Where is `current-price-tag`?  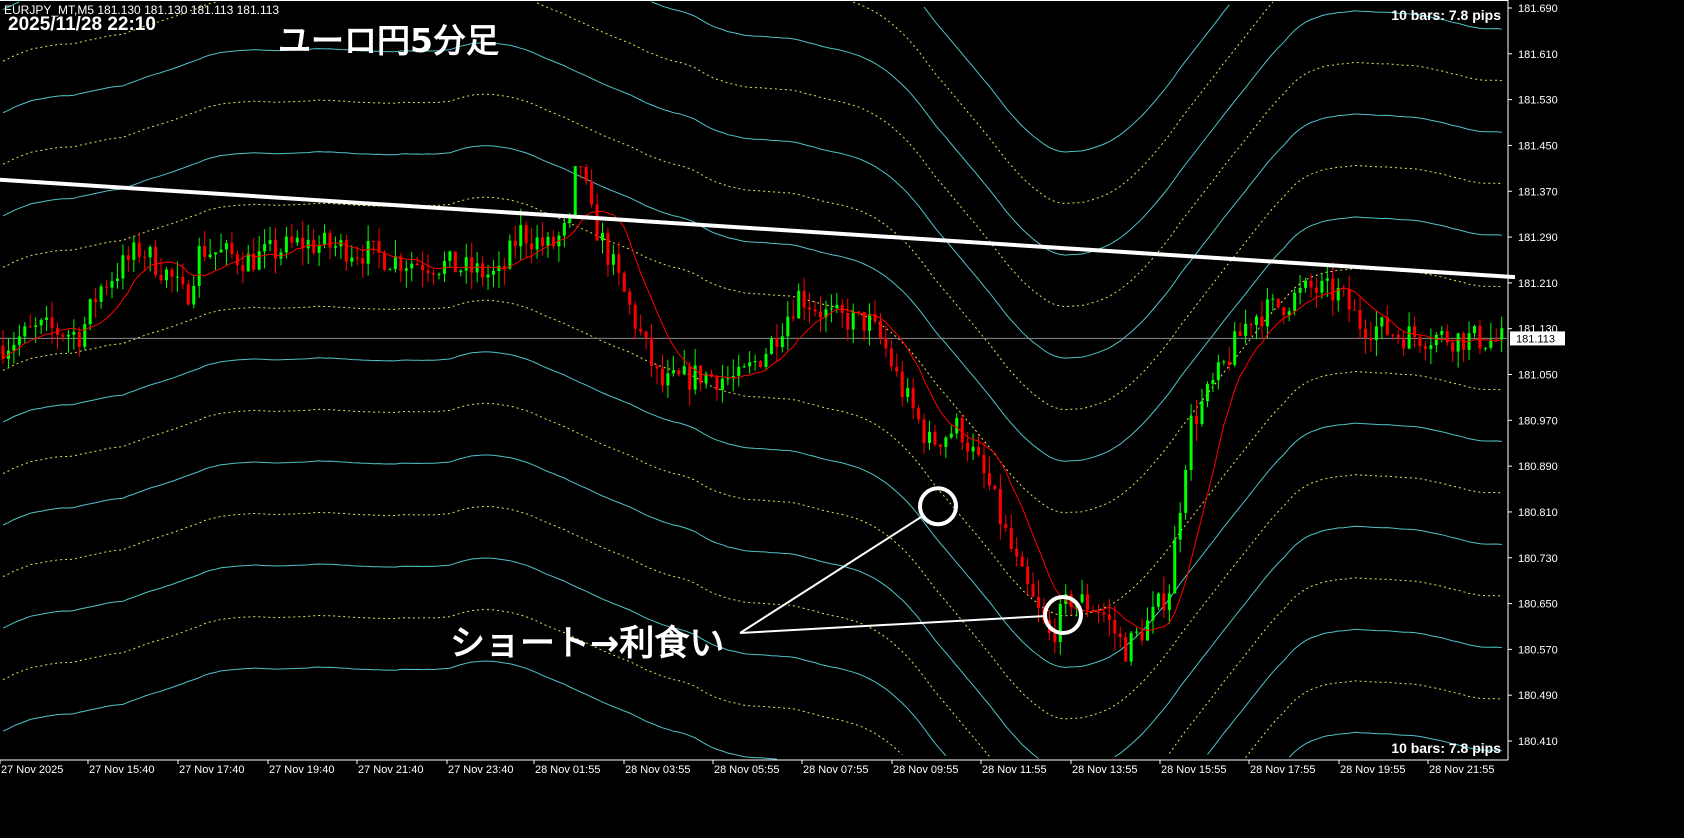 current-price-tag is located at coordinates (1537, 338).